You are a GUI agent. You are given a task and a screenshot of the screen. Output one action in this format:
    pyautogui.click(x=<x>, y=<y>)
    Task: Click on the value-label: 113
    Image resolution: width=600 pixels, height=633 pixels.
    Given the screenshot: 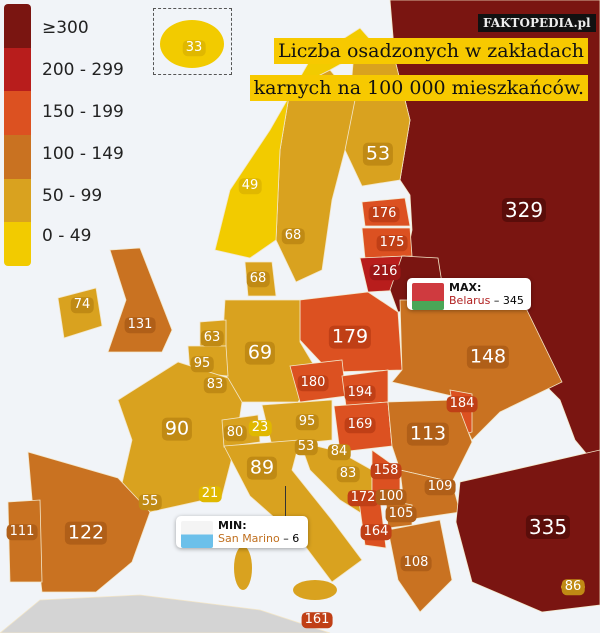 What is the action you would take?
    pyautogui.click(x=428, y=434)
    